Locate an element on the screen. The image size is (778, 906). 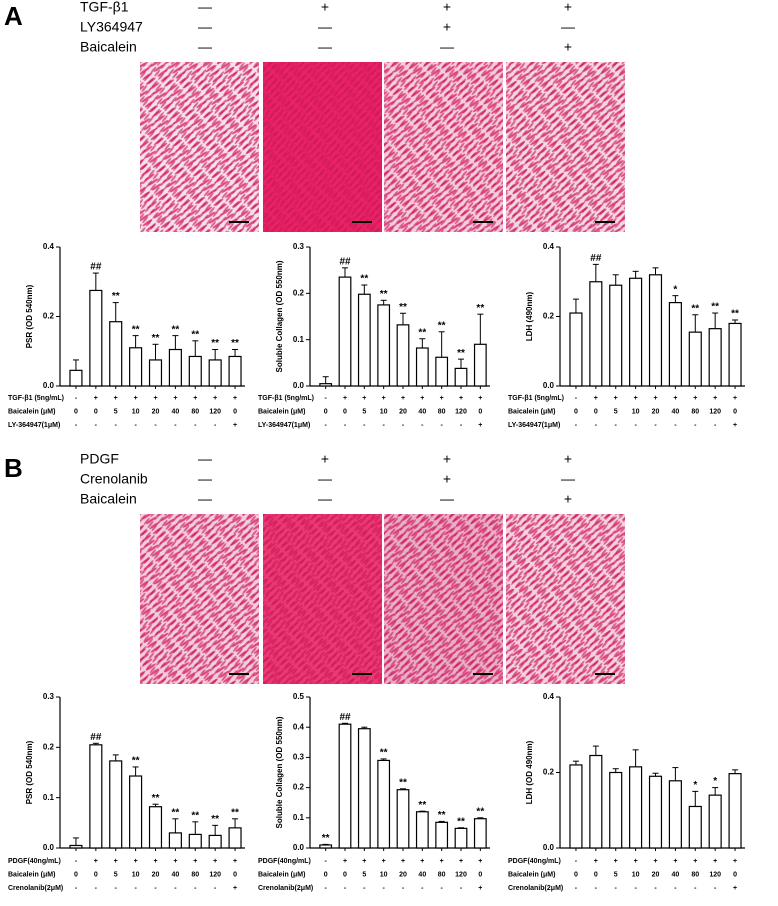
y-axis-label: LDH (OD 490nm) is located at coordinates (529, 772).